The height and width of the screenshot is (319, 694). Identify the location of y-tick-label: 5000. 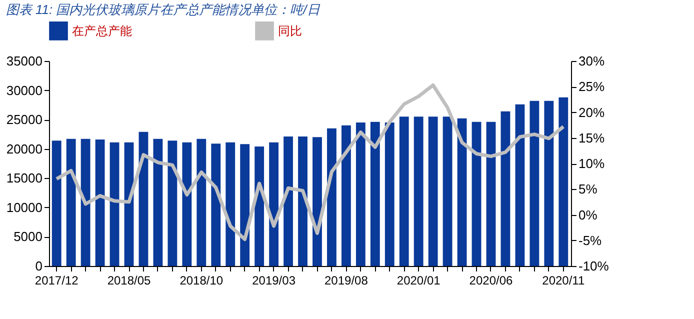
(28, 236).